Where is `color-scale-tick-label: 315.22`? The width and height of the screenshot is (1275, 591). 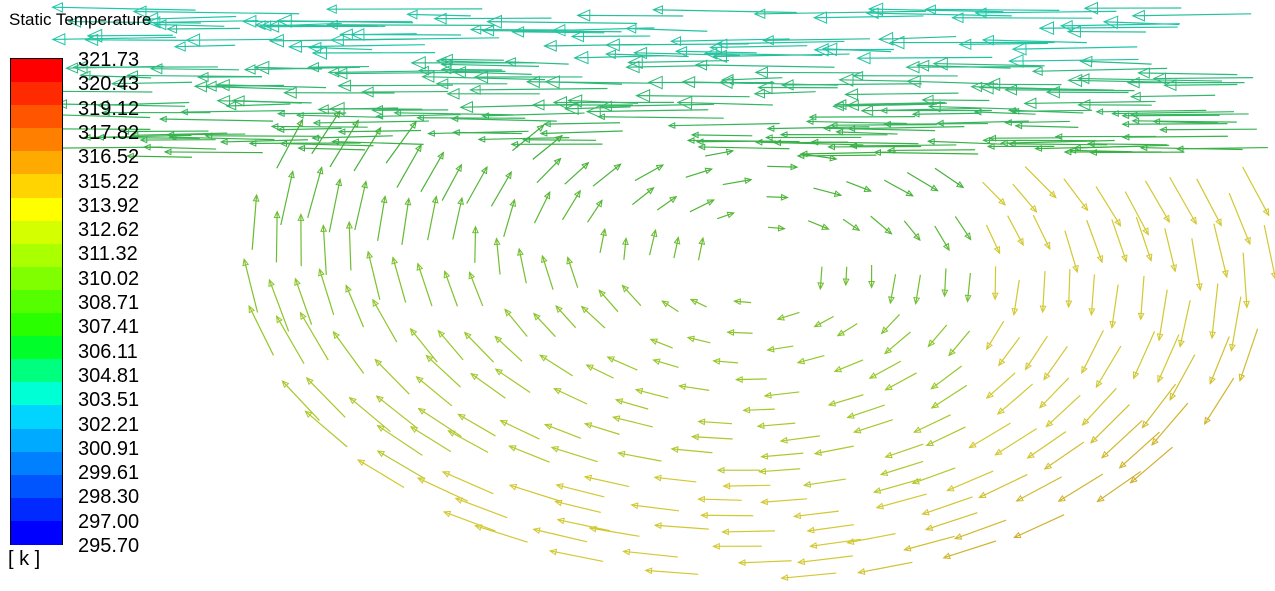
color-scale-tick-label: 315.22 is located at coordinates (109, 181).